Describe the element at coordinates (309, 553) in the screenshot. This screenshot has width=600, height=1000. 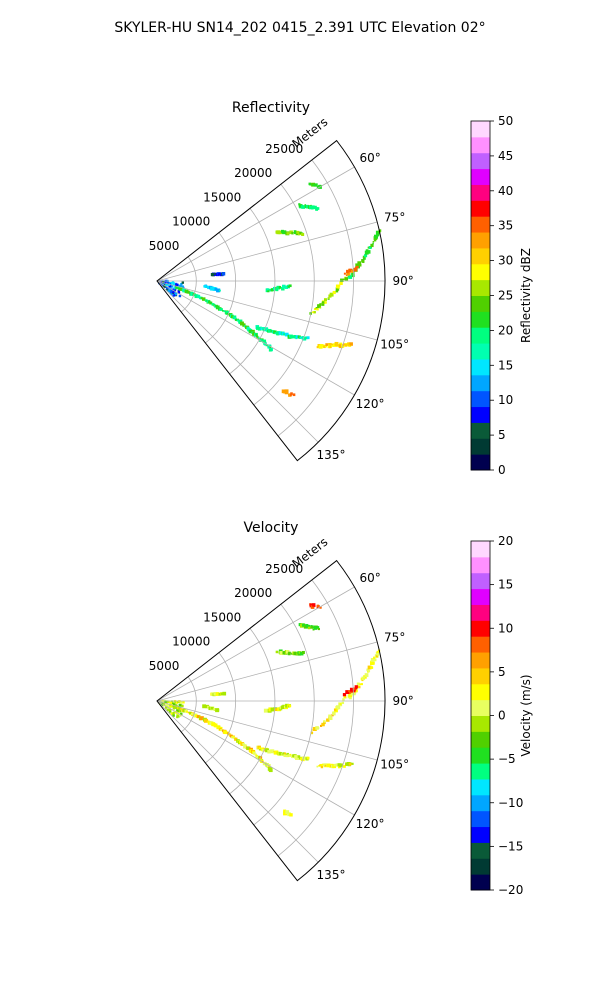
I see `range-axis-label: Meters` at that location.